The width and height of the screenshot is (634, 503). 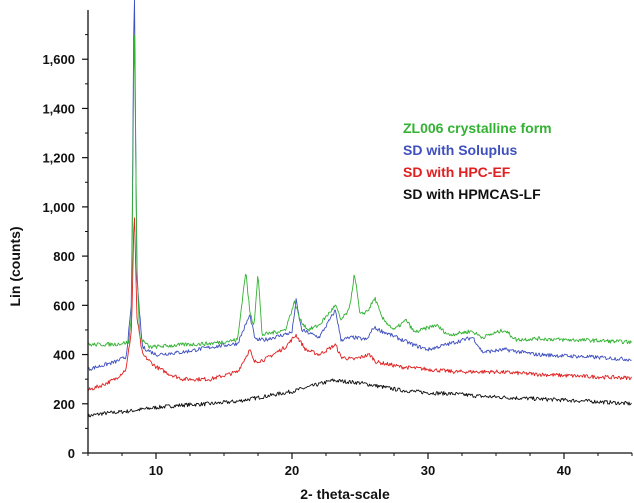 What do you see at coordinates (64, 404) in the screenshot?
I see `y-tick-label: 200` at bounding box center [64, 404].